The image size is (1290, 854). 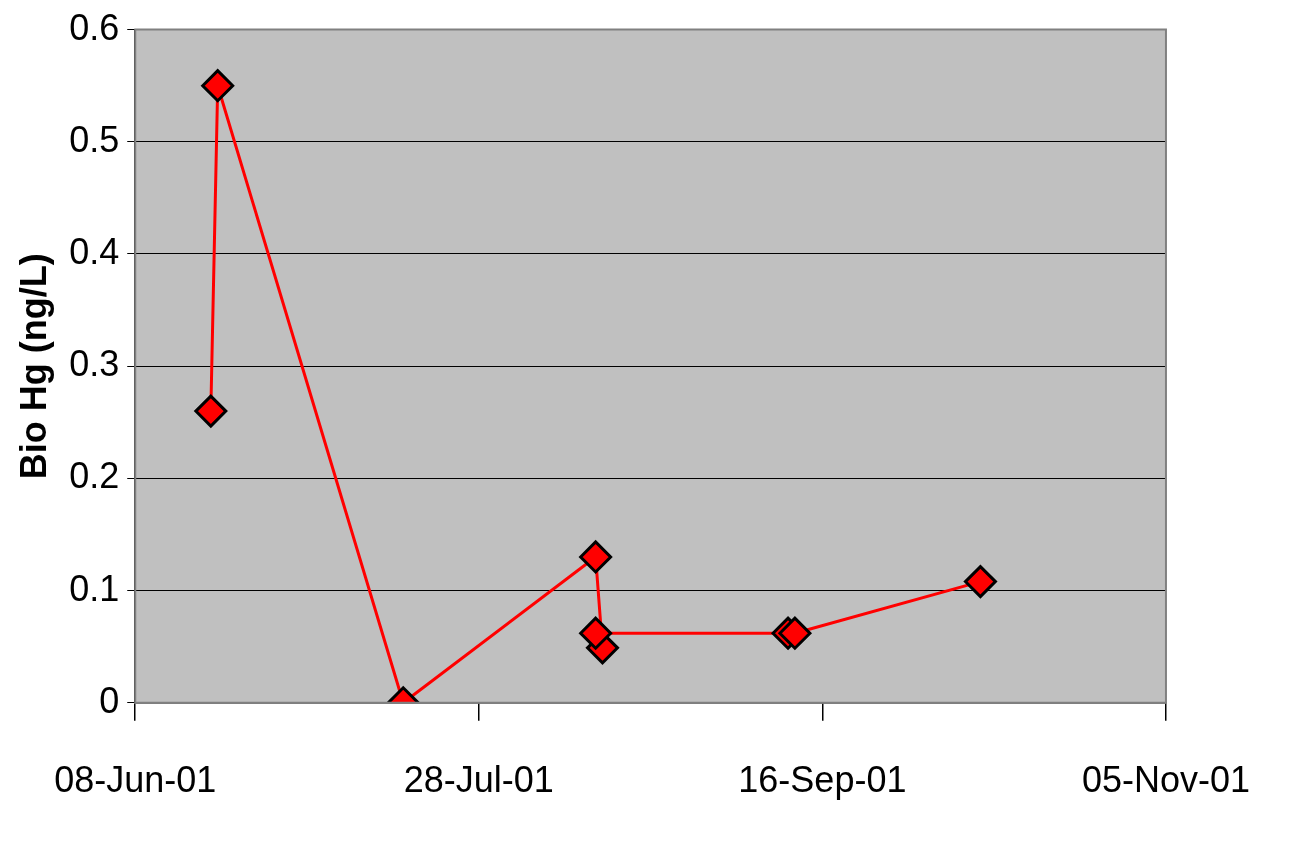 What do you see at coordinates (478, 780) in the screenshot?
I see `x-tick-label: 28-Jul-01` at bounding box center [478, 780].